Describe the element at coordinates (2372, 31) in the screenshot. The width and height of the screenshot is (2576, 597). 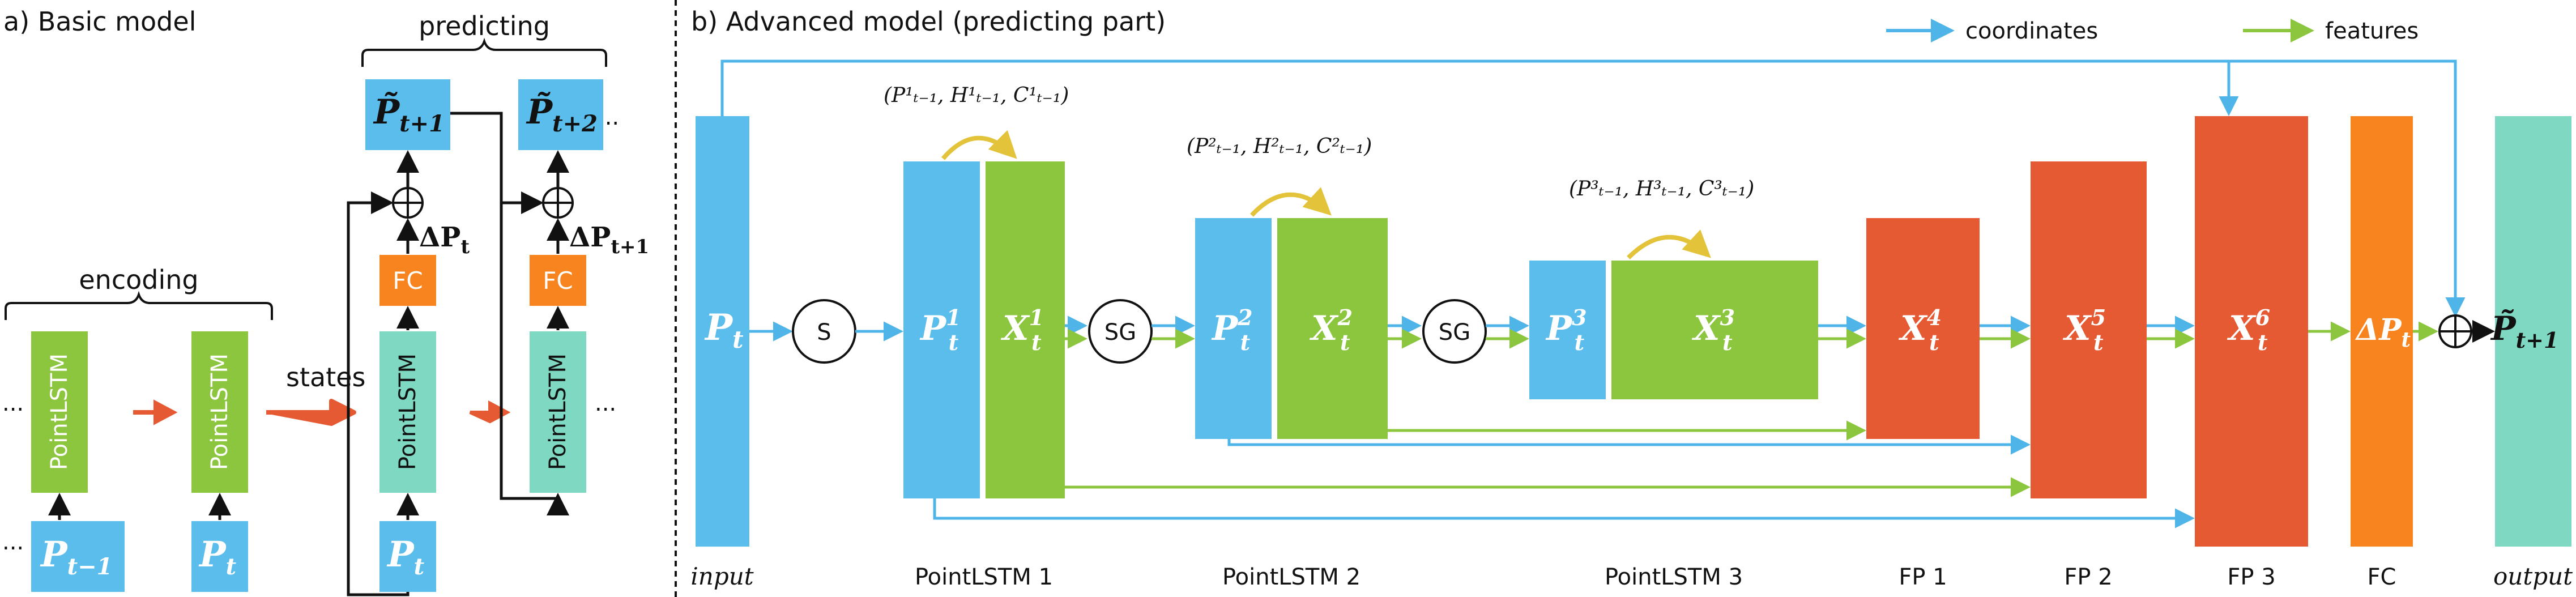
I see `legend-features-label: features` at that location.